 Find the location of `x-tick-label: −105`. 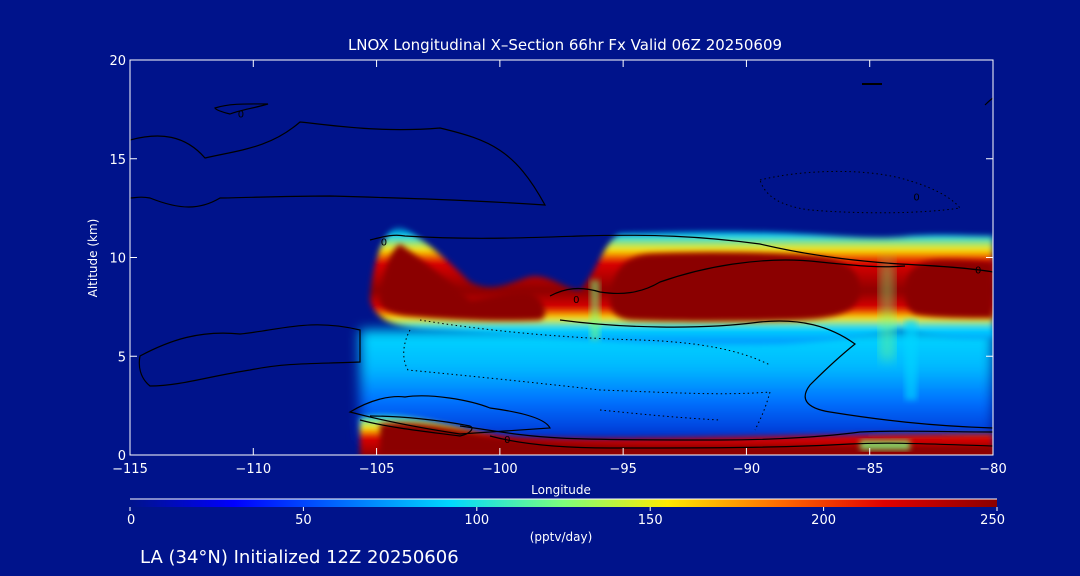

x-tick-label: −105 is located at coordinates (377, 469).